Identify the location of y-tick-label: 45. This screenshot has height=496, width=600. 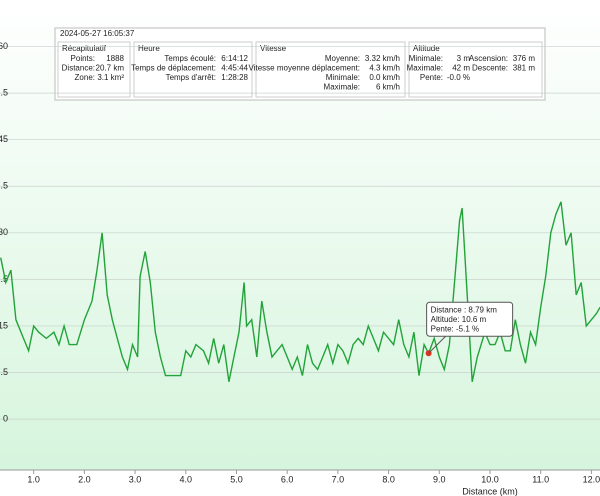
(4, 139).